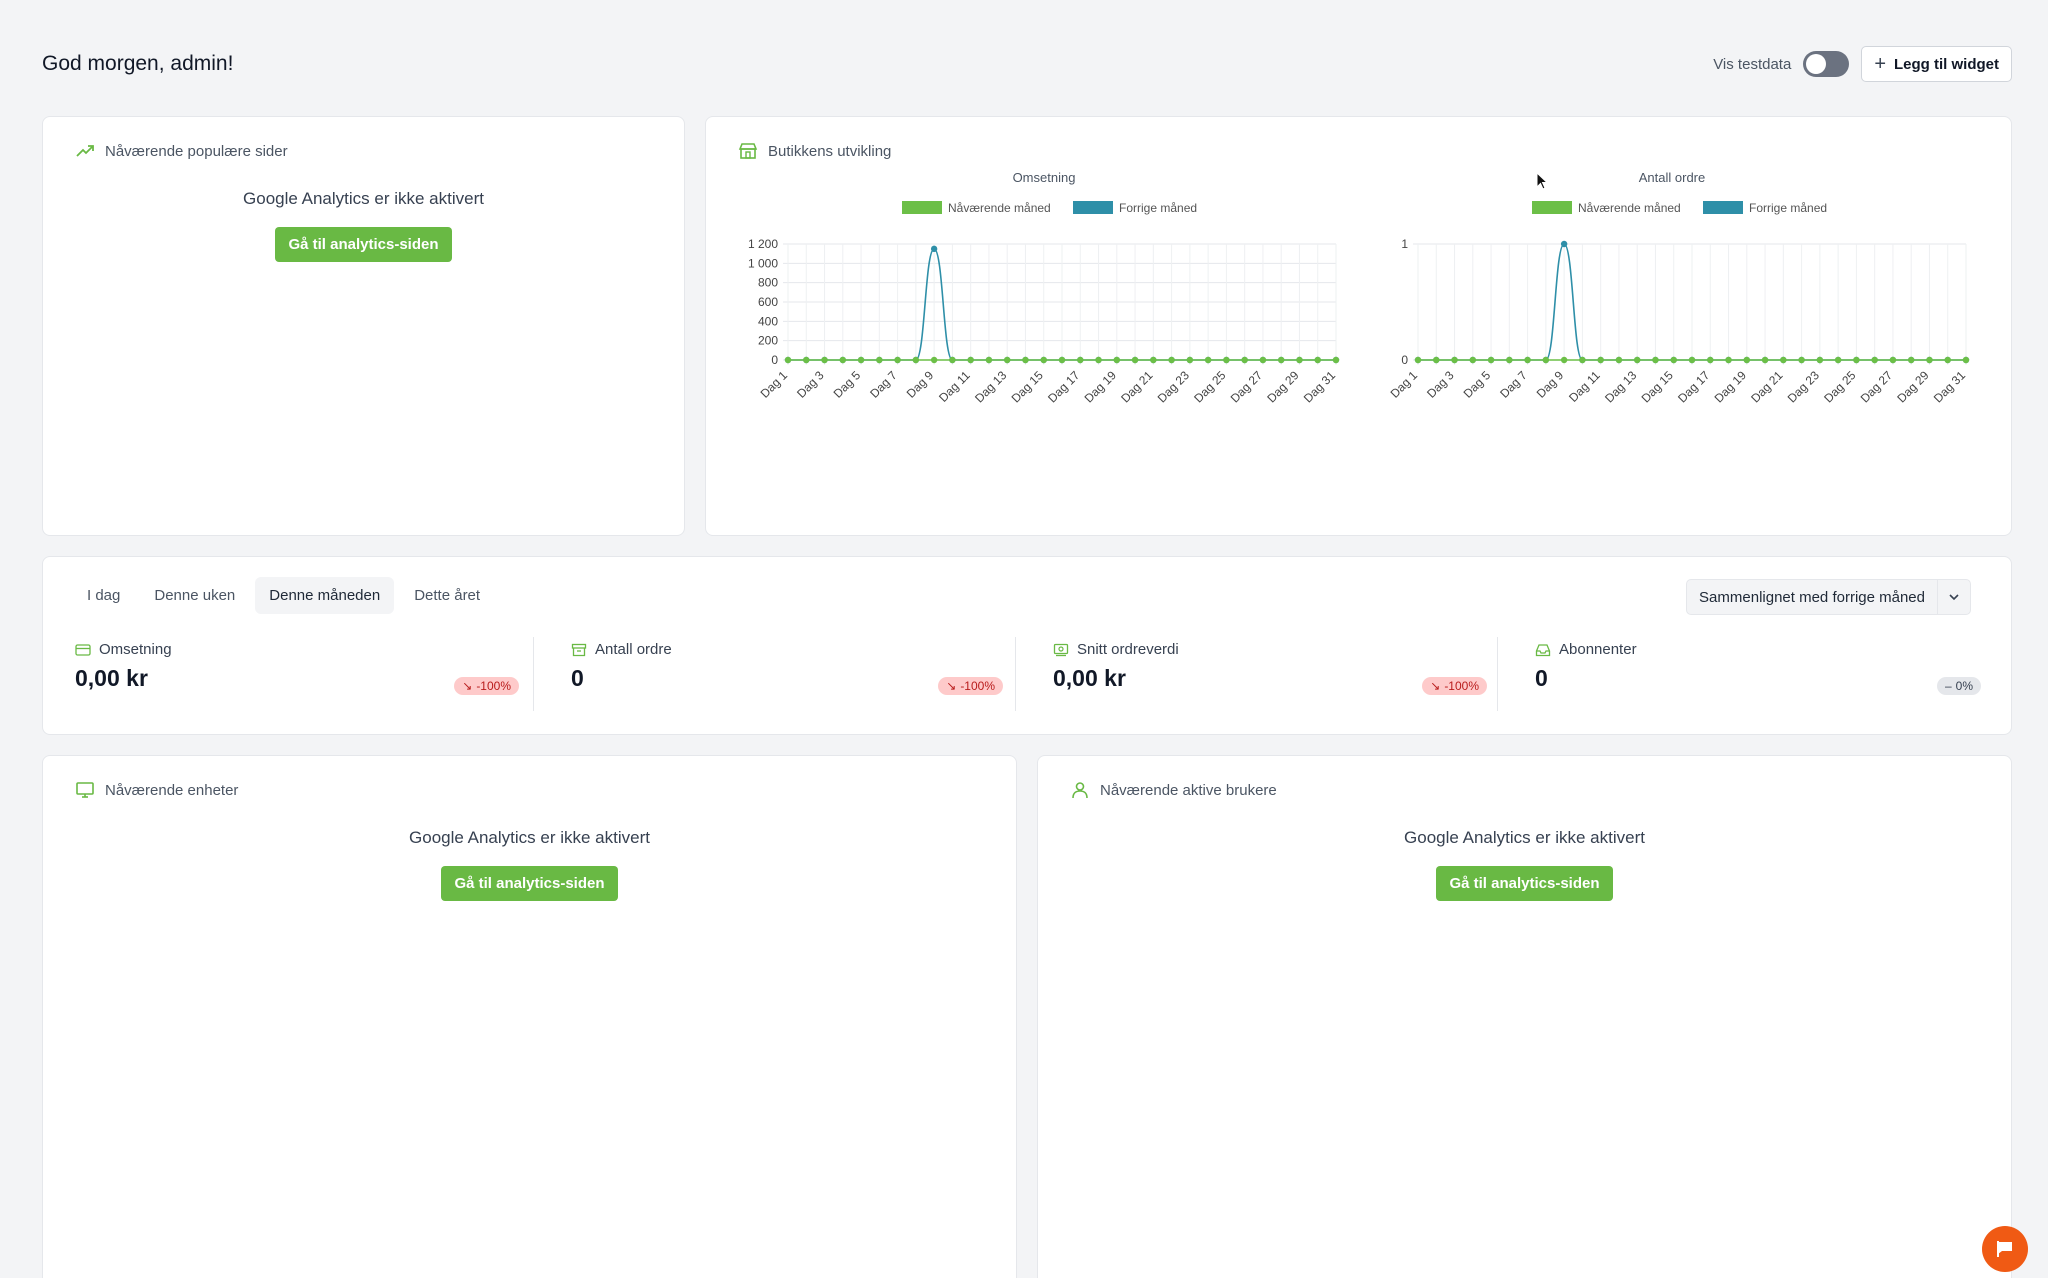  Describe the element at coordinates (1839, 386) in the screenshot. I see `x-tick-label: Dag 25` at that location.